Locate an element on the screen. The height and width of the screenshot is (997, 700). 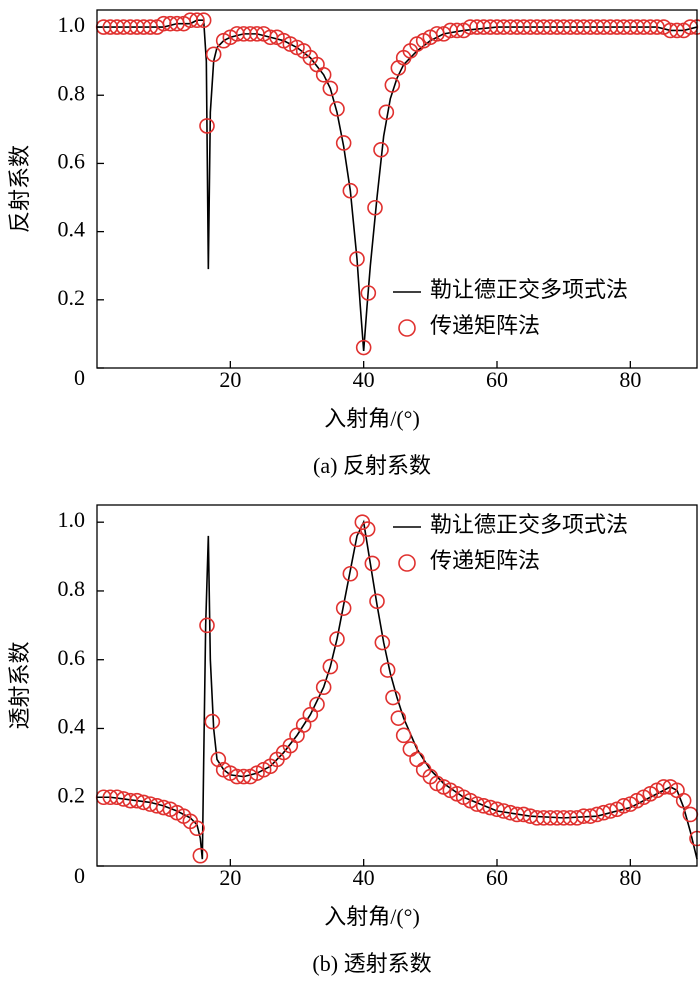
y-axis-label: 反射系数 is located at coordinates (19, 189).